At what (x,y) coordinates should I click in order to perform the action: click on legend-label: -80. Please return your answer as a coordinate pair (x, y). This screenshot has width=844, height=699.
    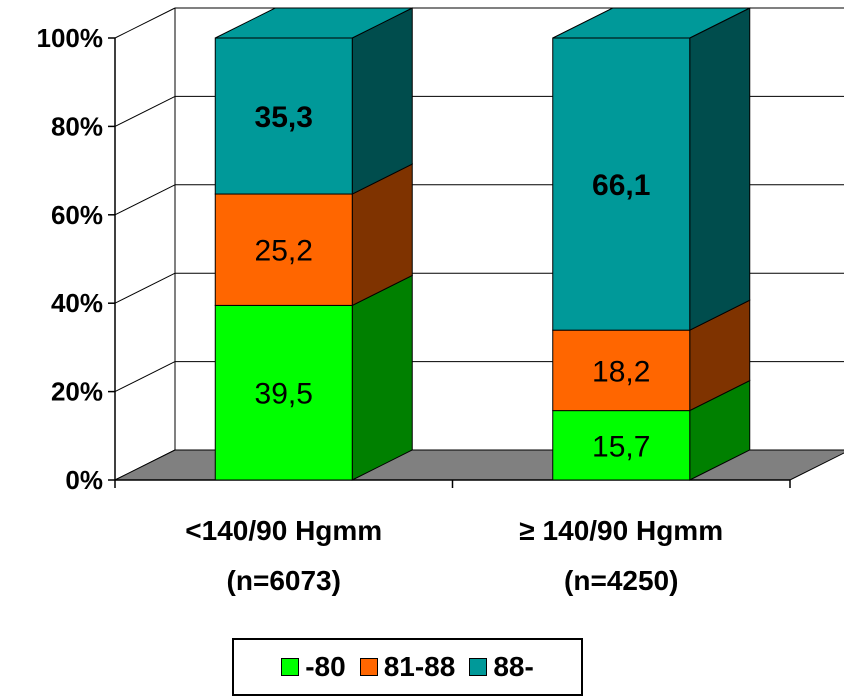
    Looking at the image, I should click on (325, 666).